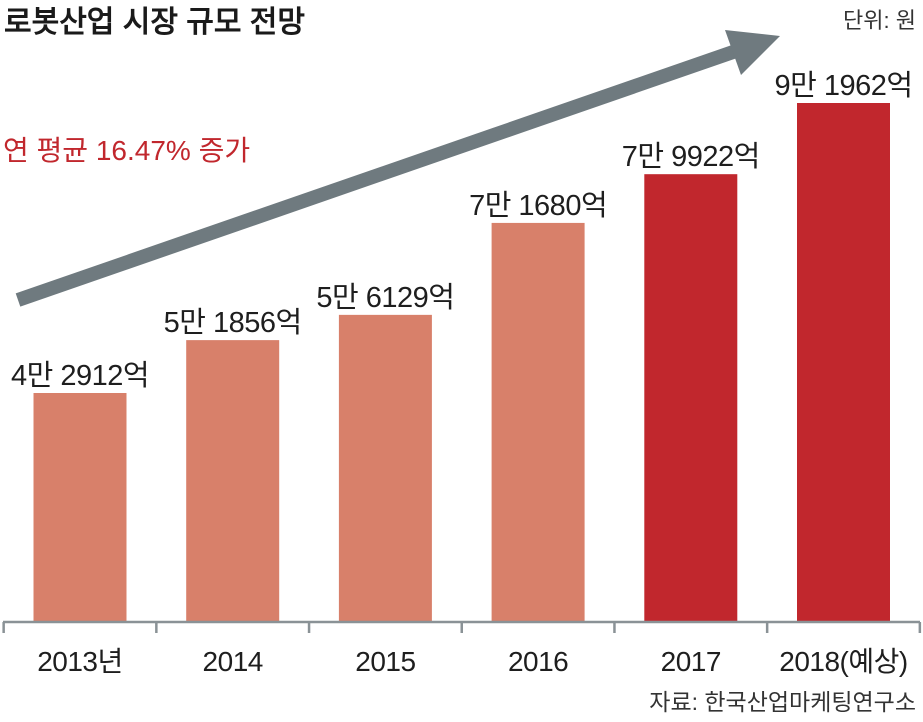  What do you see at coordinates (126, 150) in the screenshot?
I see `growth-annotation: 연 평균 16.47% 증가` at bounding box center [126, 150].